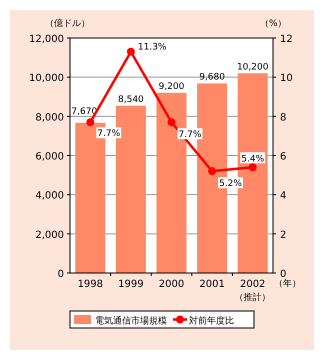 This screenshot has height=361, width=324. Describe the element at coordinates (171, 87) in the screenshot. I see `data-label: 9,200` at that location.